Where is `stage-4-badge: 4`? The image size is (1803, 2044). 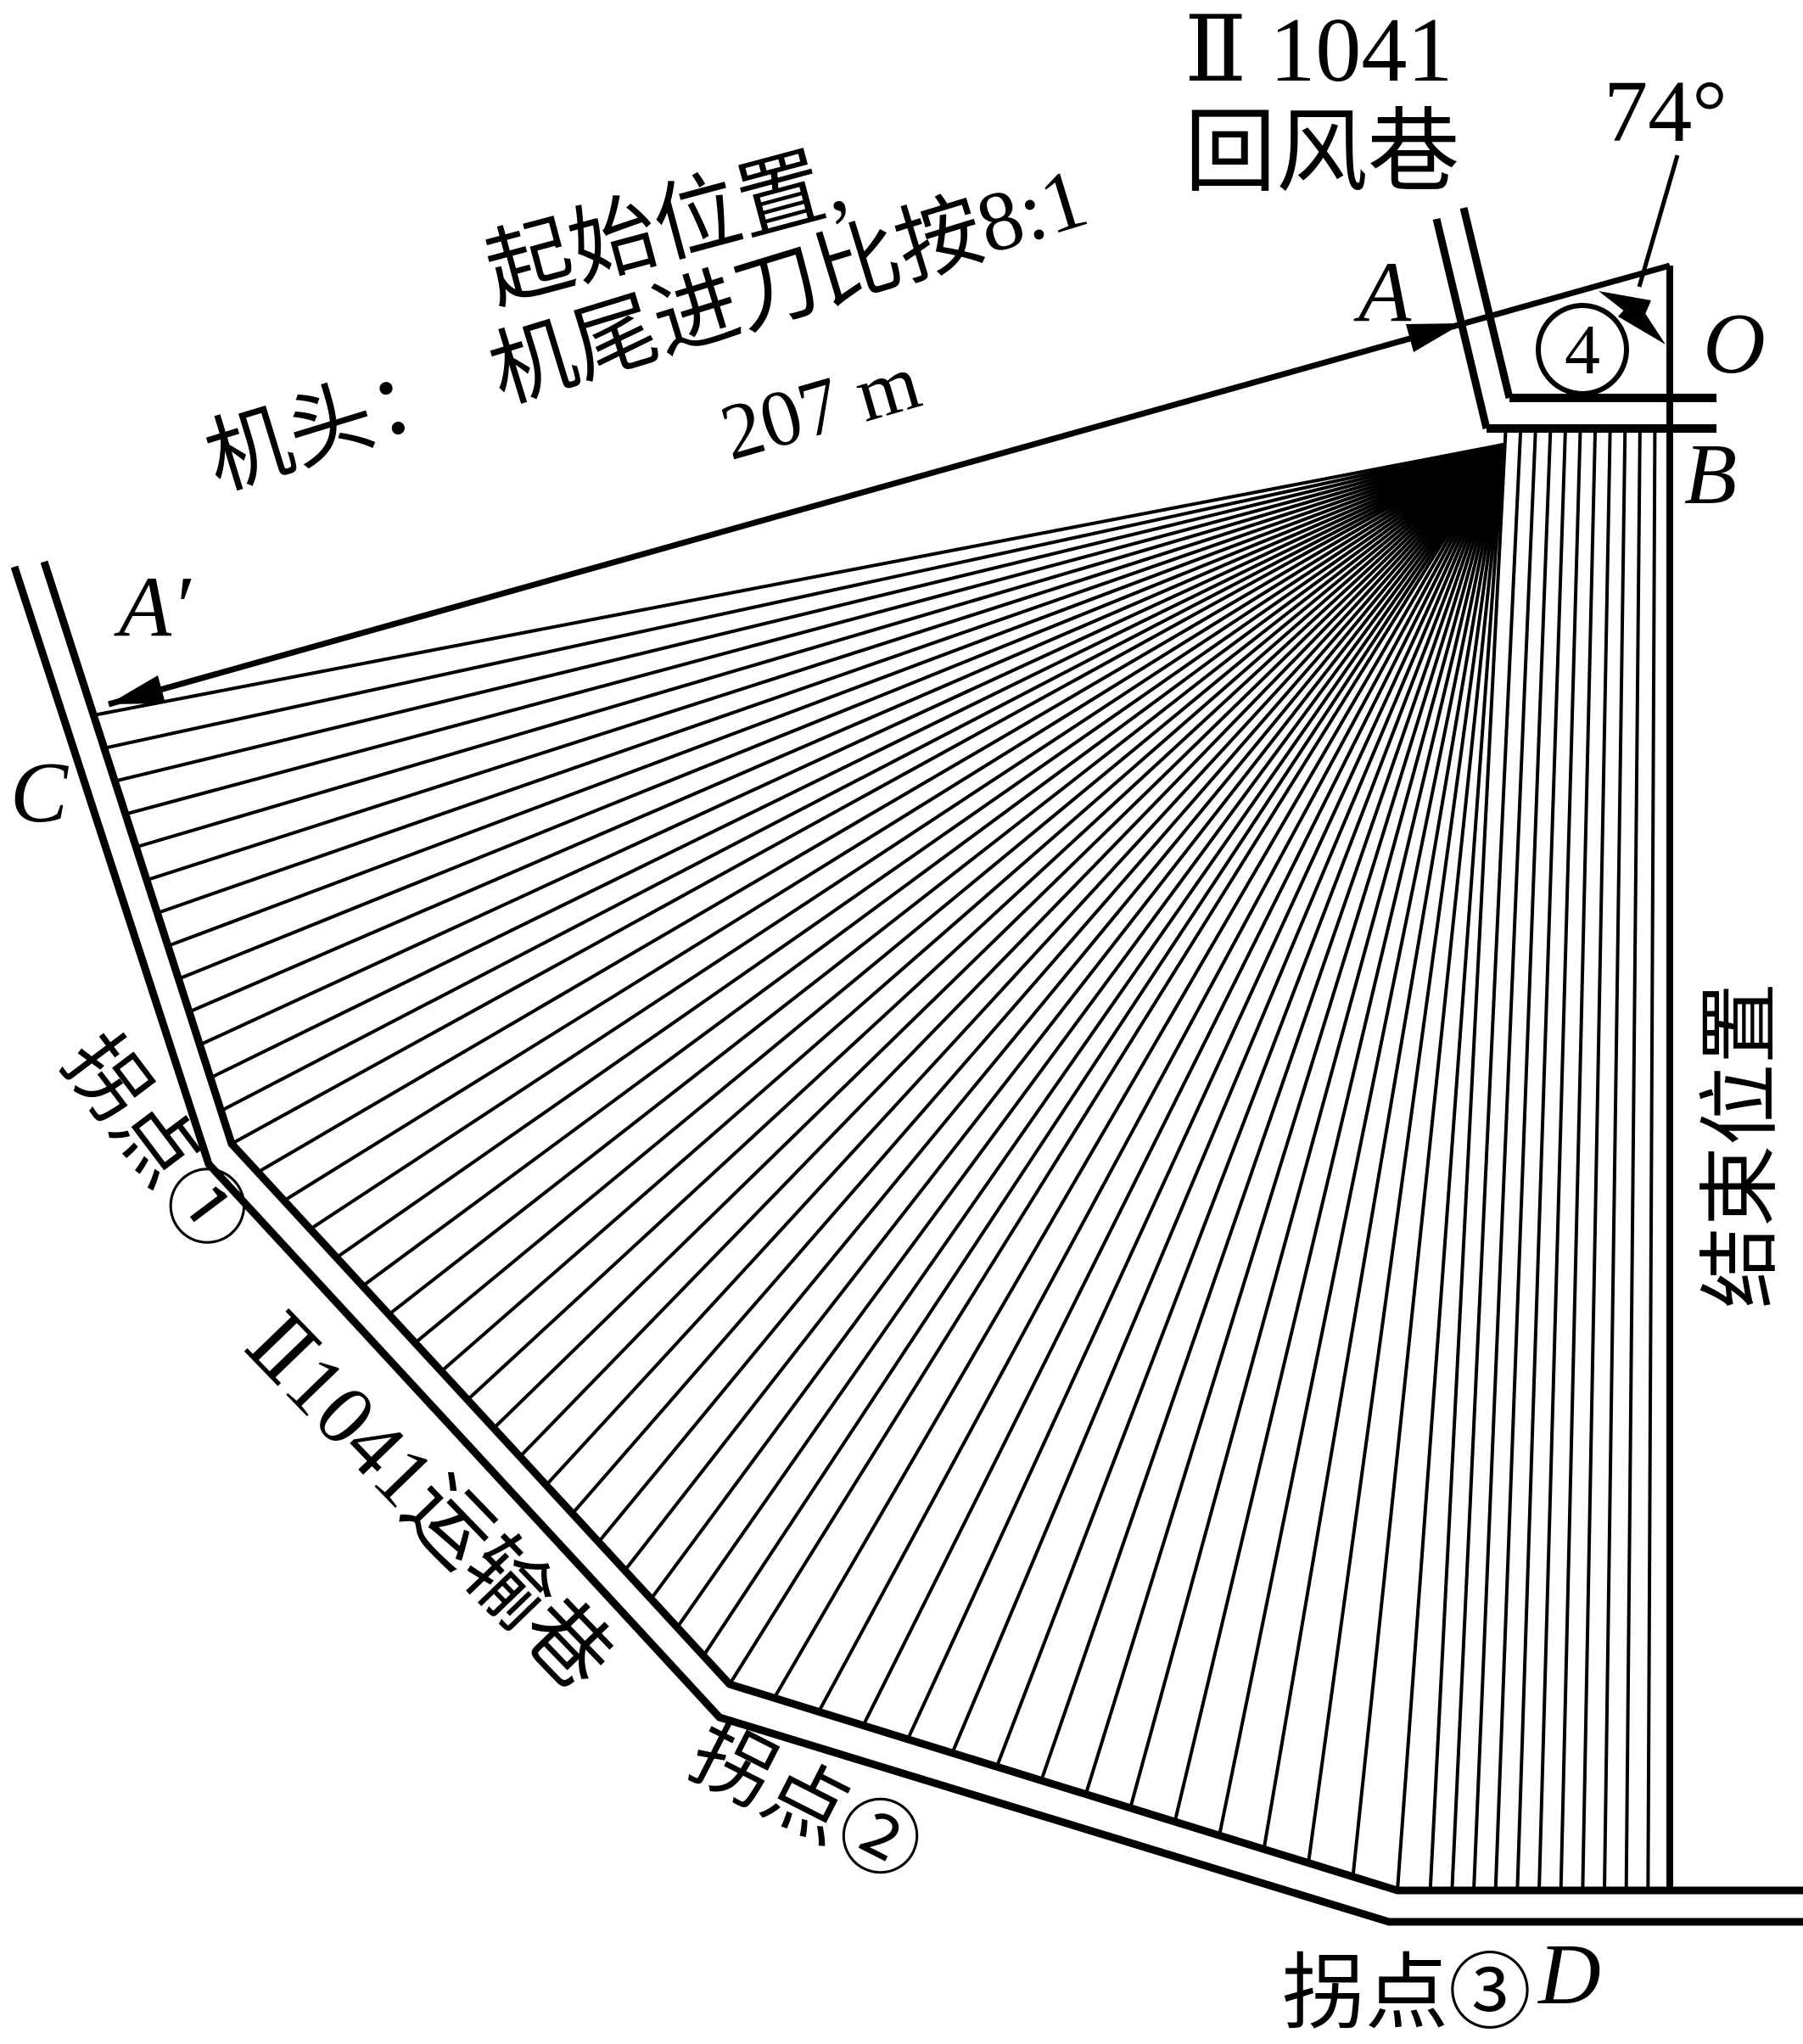 stage-4-badge: 4 is located at coordinates (1582, 349).